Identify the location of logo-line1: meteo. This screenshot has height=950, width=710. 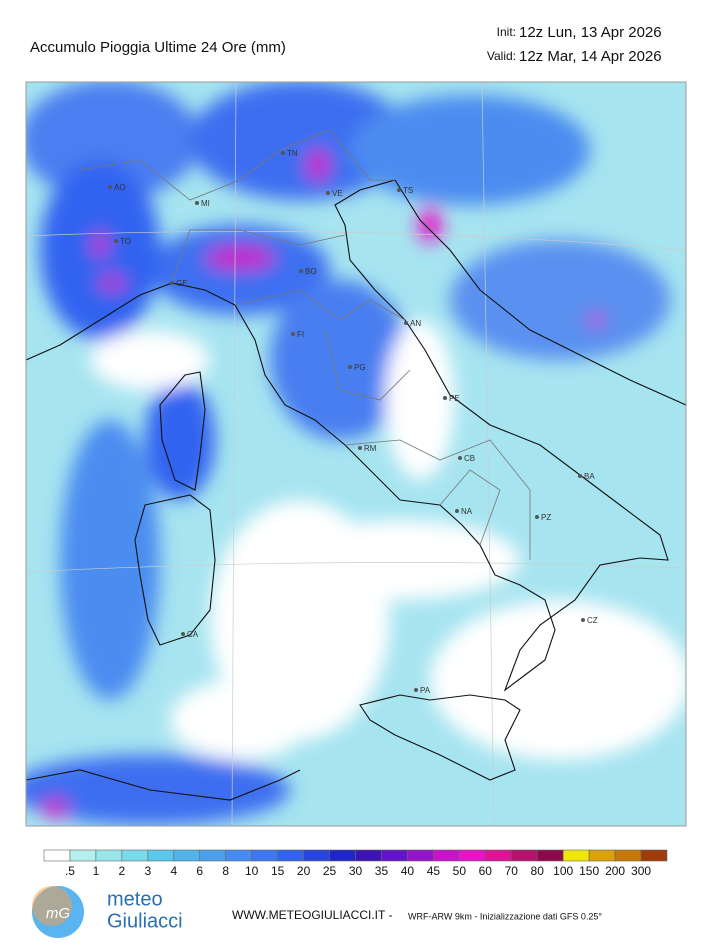
(135, 899).